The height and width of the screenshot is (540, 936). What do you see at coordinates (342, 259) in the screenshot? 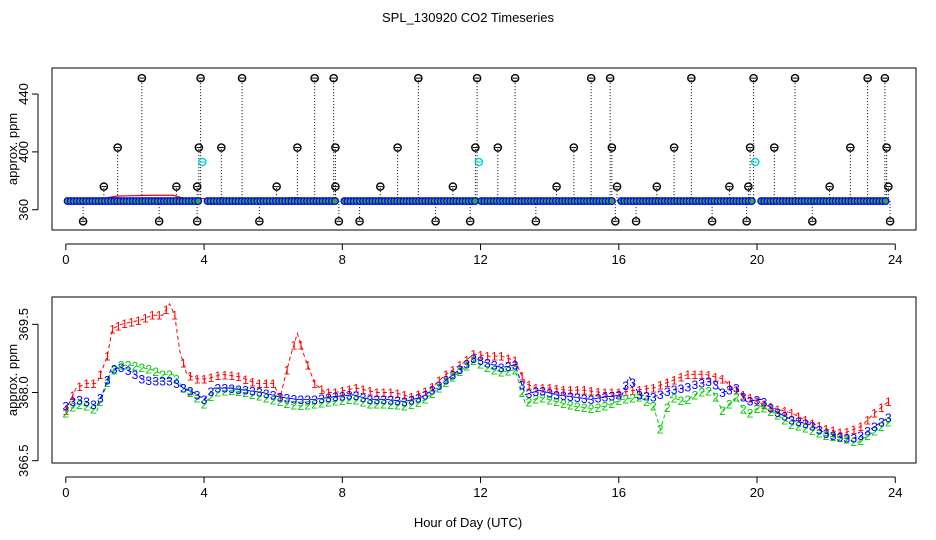
I see `top-x-tick-label: 8` at bounding box center [342, 259].